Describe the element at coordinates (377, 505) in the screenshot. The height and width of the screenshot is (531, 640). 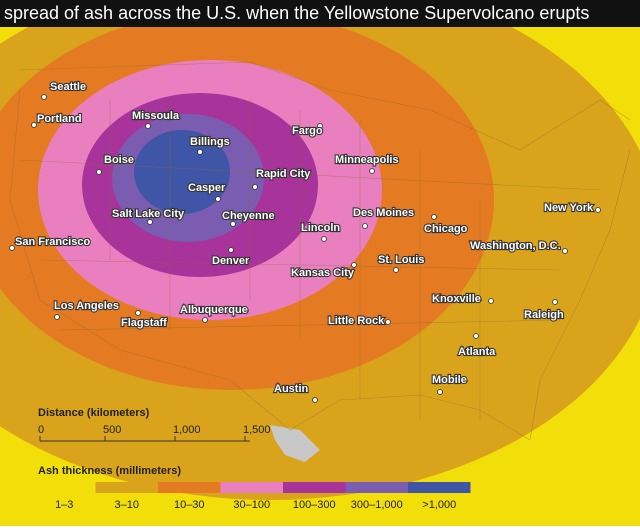
I see `legend-label: 300–1,000` at that location.